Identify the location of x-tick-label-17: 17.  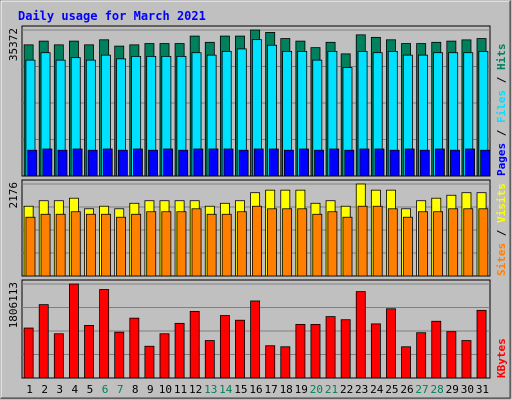
(270, 389).